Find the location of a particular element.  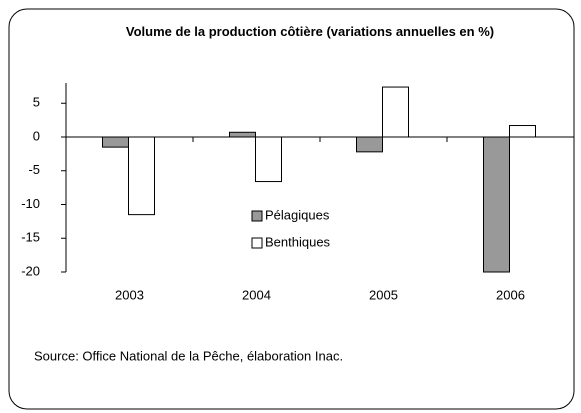

x-tick-label: 2005 is located at coordinates (383, 294).